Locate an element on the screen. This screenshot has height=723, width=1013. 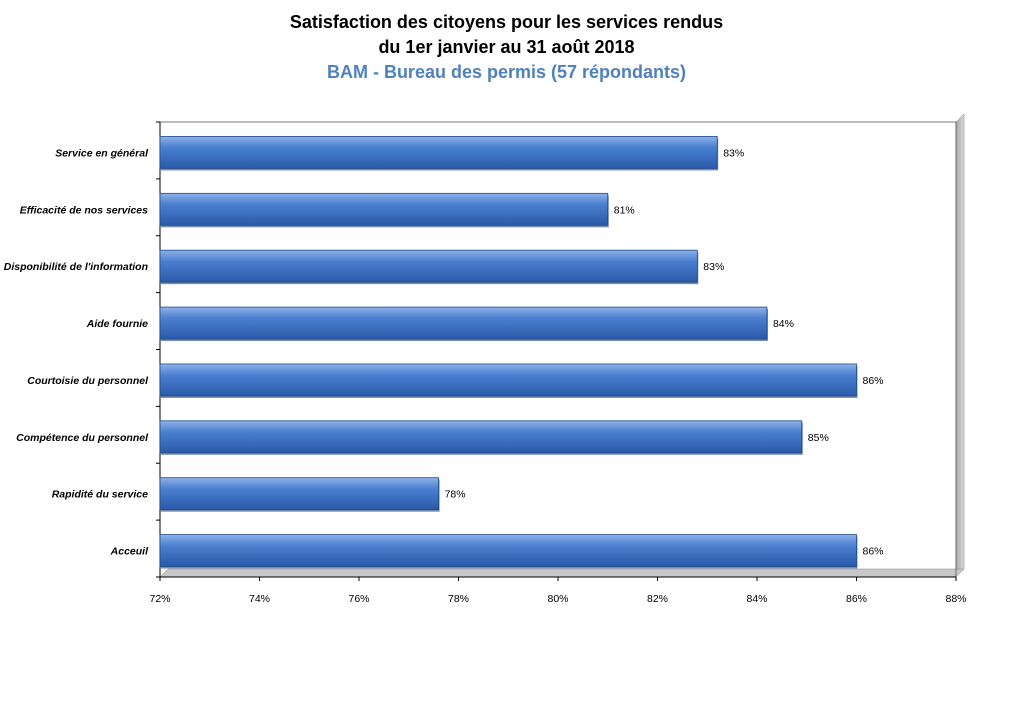
data-label: 84% is located at coordinates (783, 324).